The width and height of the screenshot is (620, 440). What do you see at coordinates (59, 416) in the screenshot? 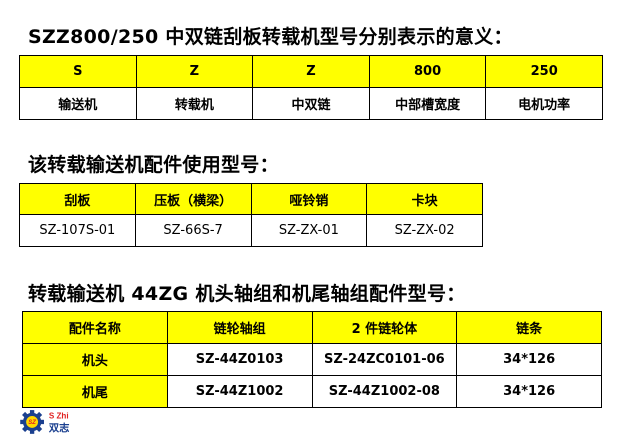
I see `logo-latin: S Zhi` at bounding box center [59, 416].